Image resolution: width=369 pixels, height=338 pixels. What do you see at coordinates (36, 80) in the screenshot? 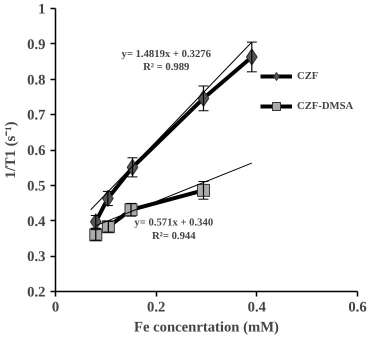
I see `y-tick-label: 0.8` at bounding box center [36, 80].